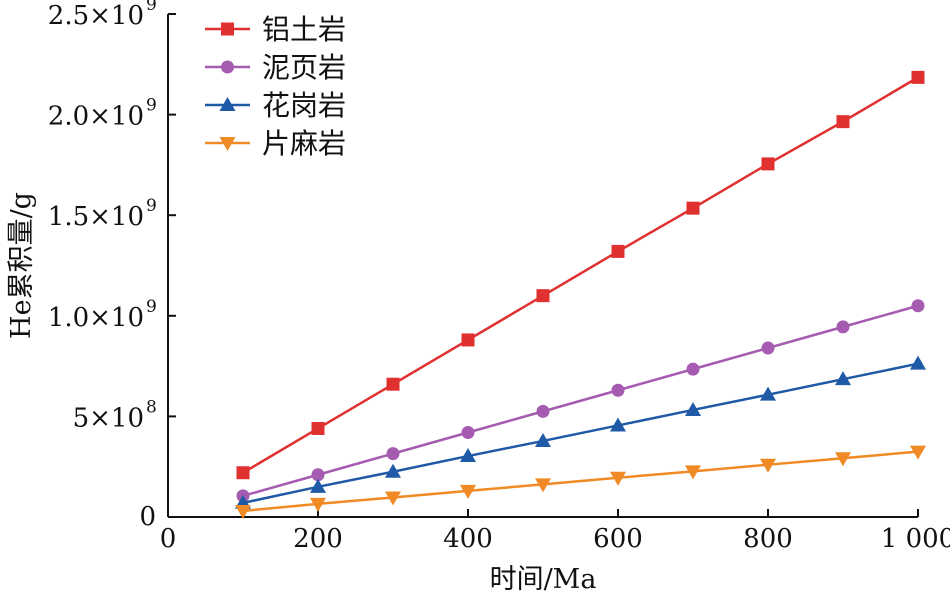 The width and height of the screenshot is (950, 596). I want to click on x-tick-label: 1 000, so click(915, 539).